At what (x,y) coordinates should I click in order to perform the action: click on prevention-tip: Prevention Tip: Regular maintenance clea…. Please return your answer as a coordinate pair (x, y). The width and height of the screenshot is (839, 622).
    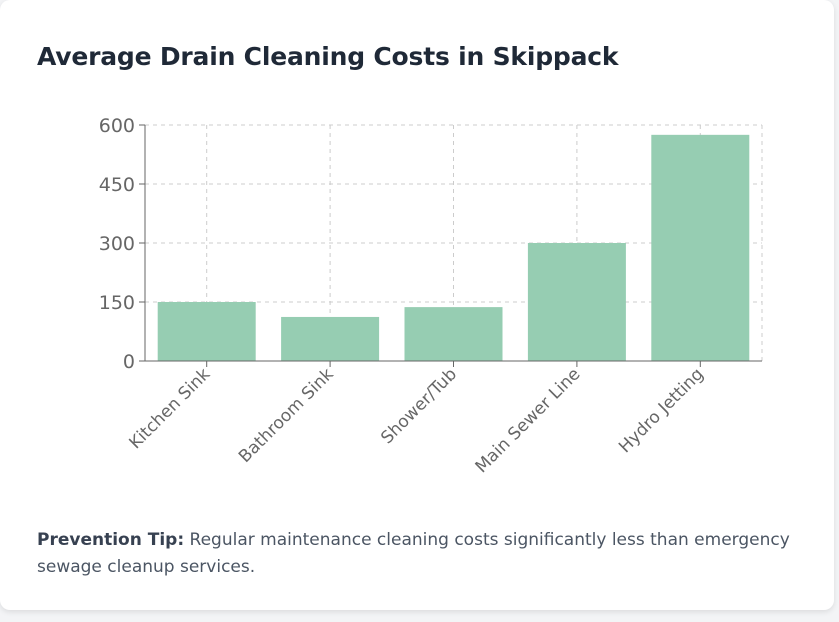
    Looking at the image, I should click on (417, 554).